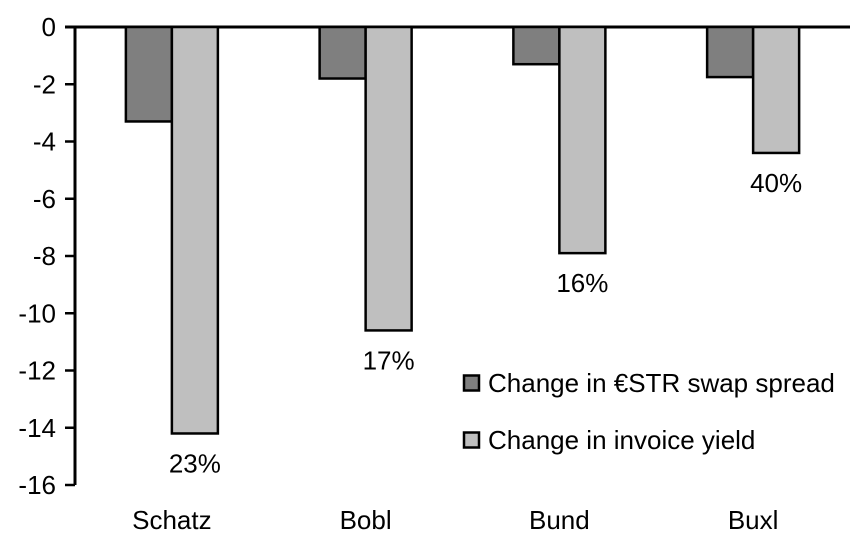  I want to click on y-axis-tick-label: -4, so click(44, 142).